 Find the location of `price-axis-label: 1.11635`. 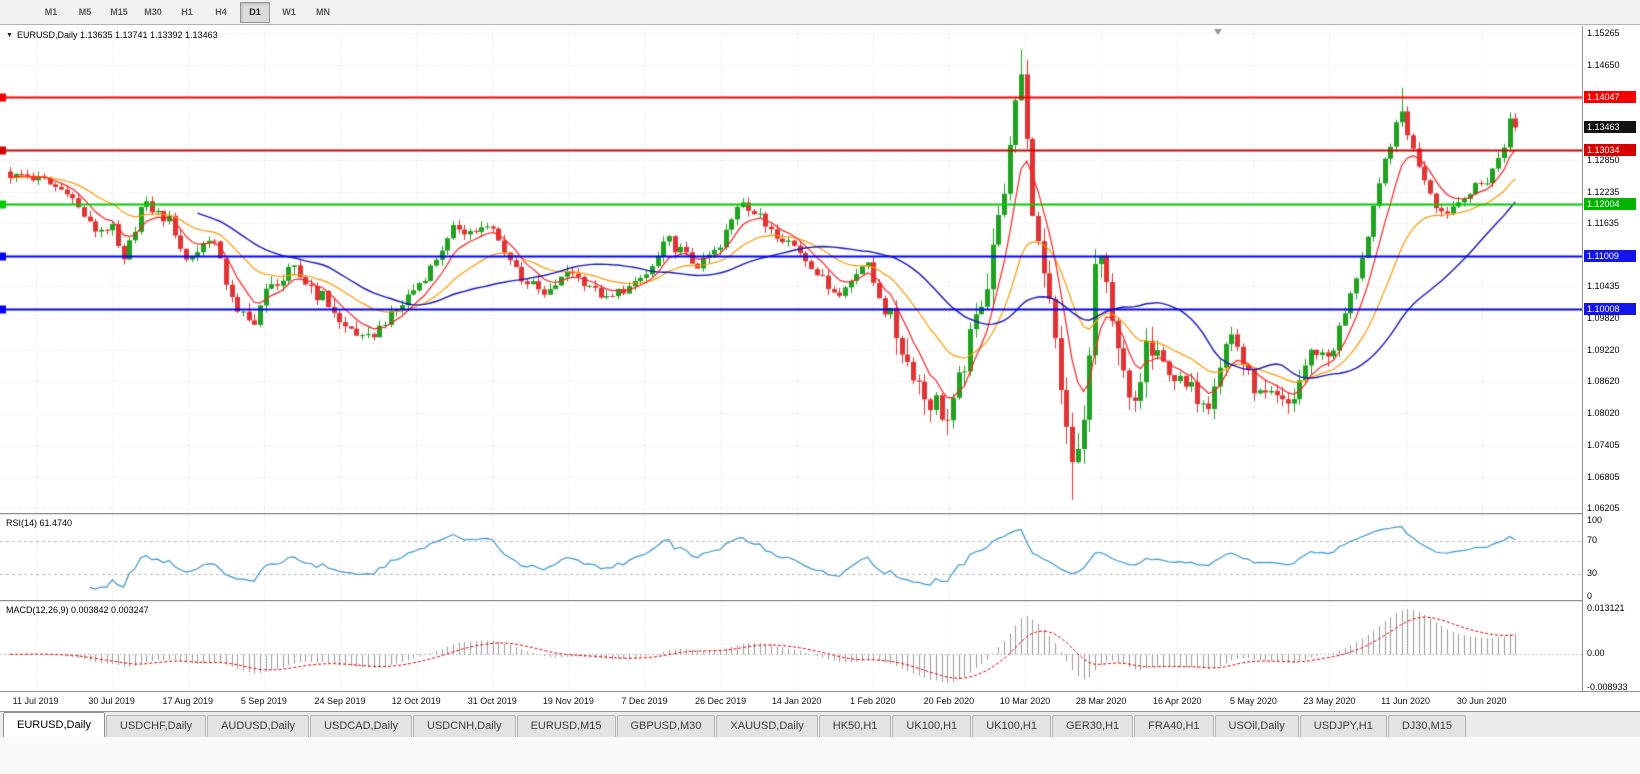

price-axis-label: 1.11635 is located at coordinates (1603, 223).